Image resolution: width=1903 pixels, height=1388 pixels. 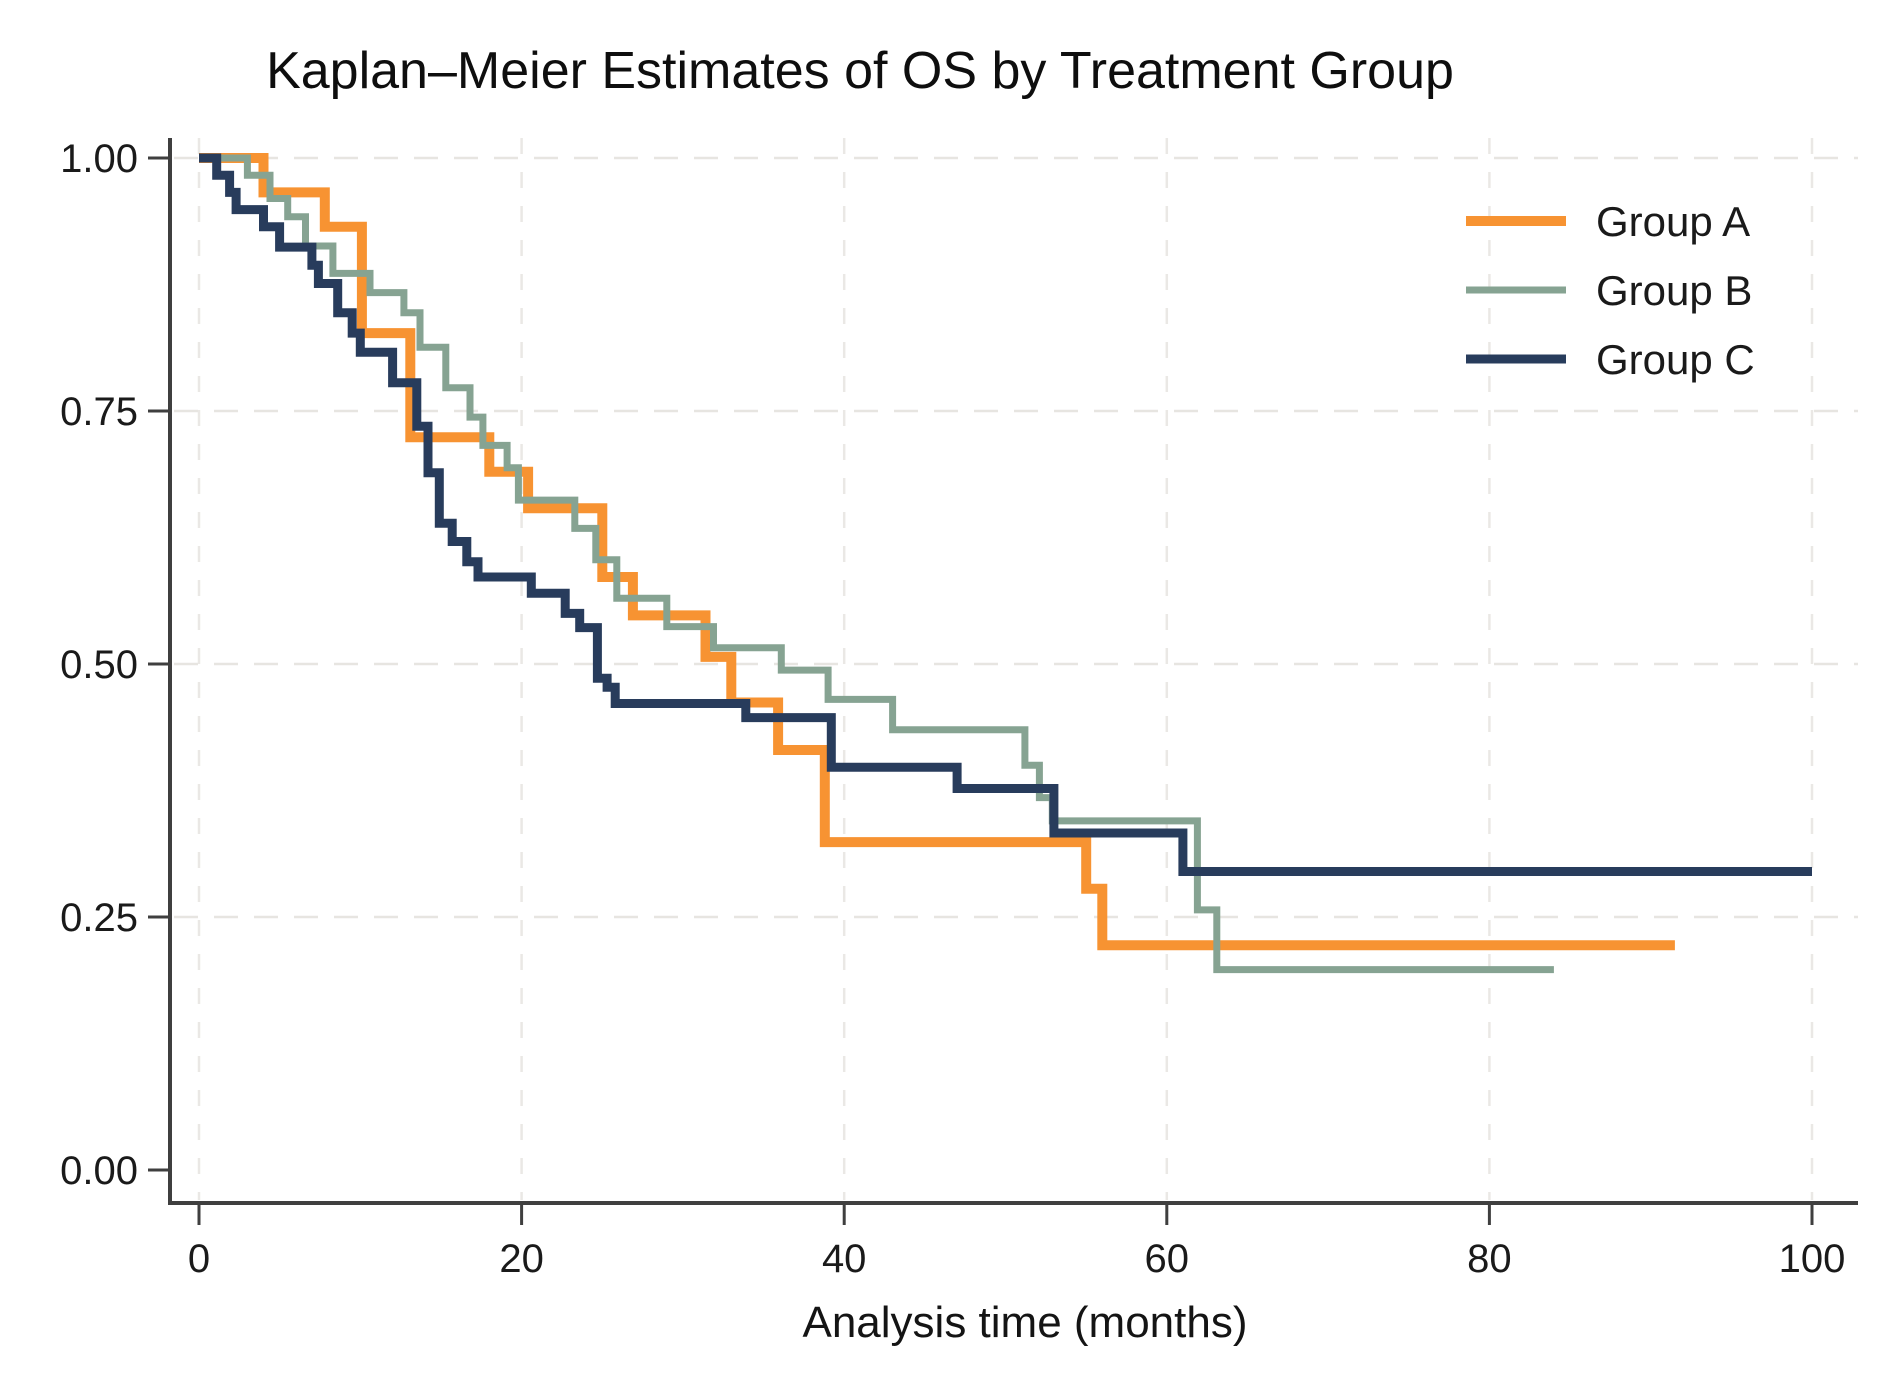 I want to click on y-axis-ticks: 1.00 0.75 0.50 0.25 0.00, so click(x=115, y=665).